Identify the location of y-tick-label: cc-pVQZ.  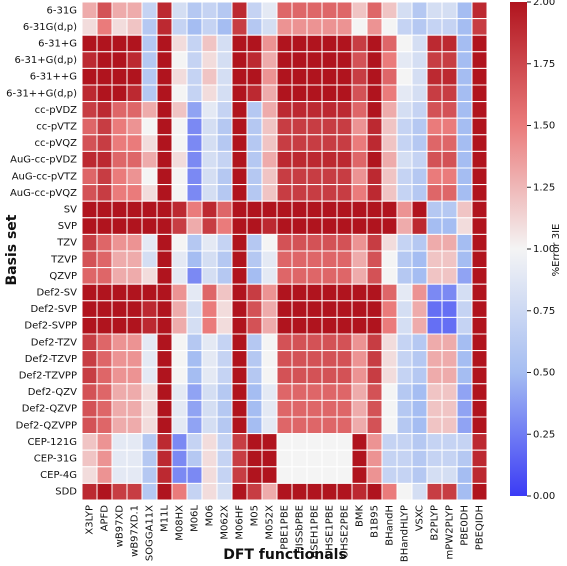
(55, 143).